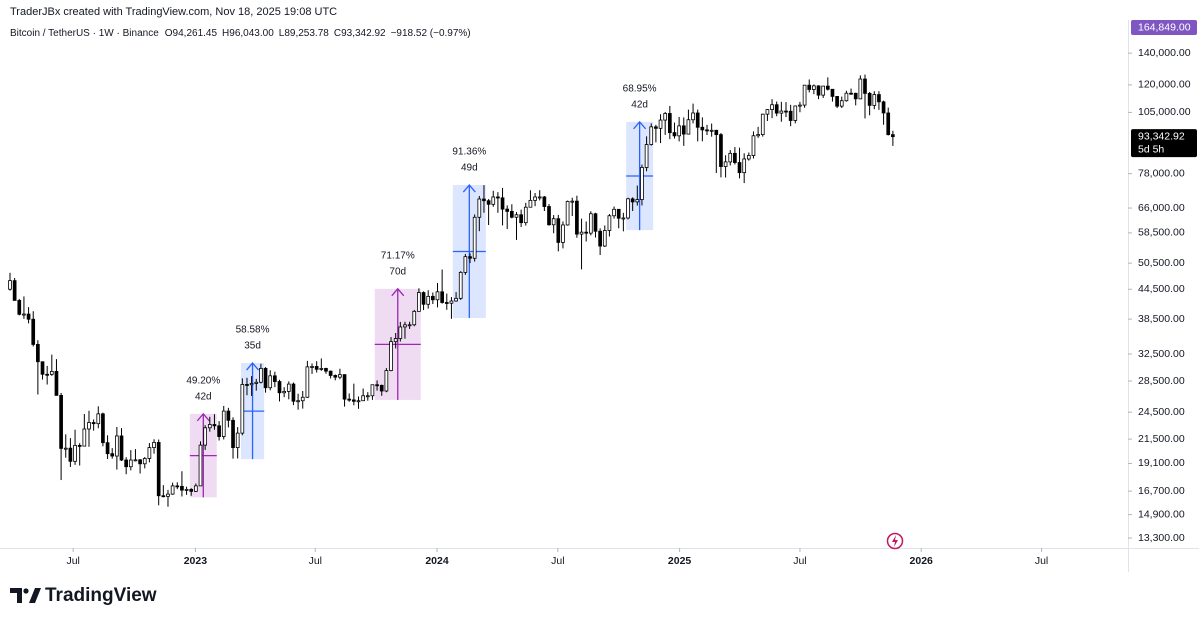  I want to click on y-tick-label: 44,500.00, so click(1161, 289).